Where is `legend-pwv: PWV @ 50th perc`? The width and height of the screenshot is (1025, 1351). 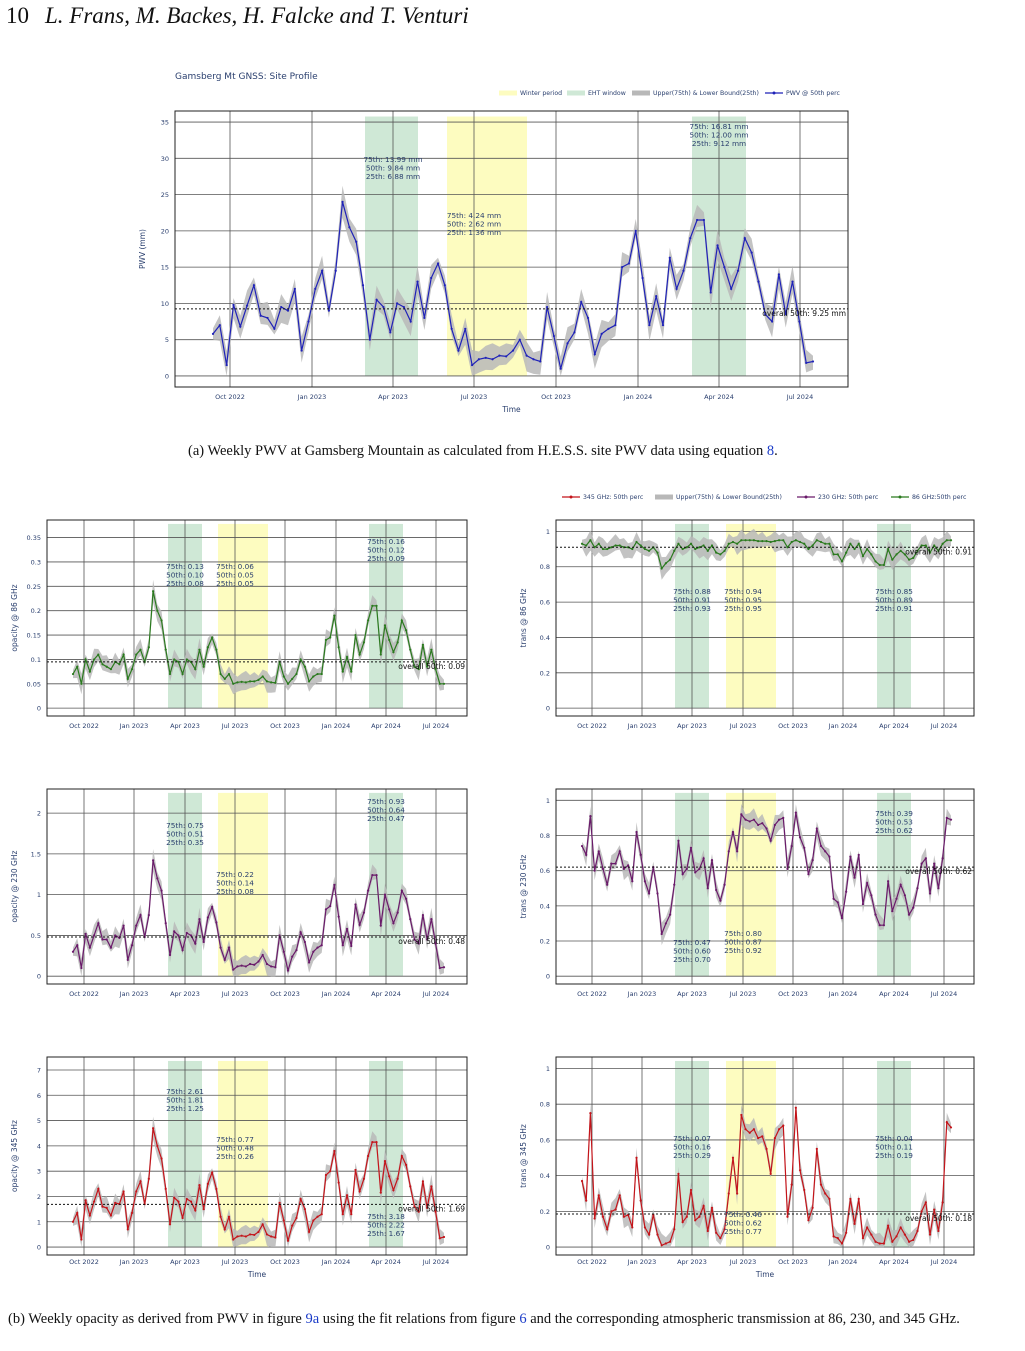
legend-pwv: PWV @ 50th perc is located at coordinates (803, 93).